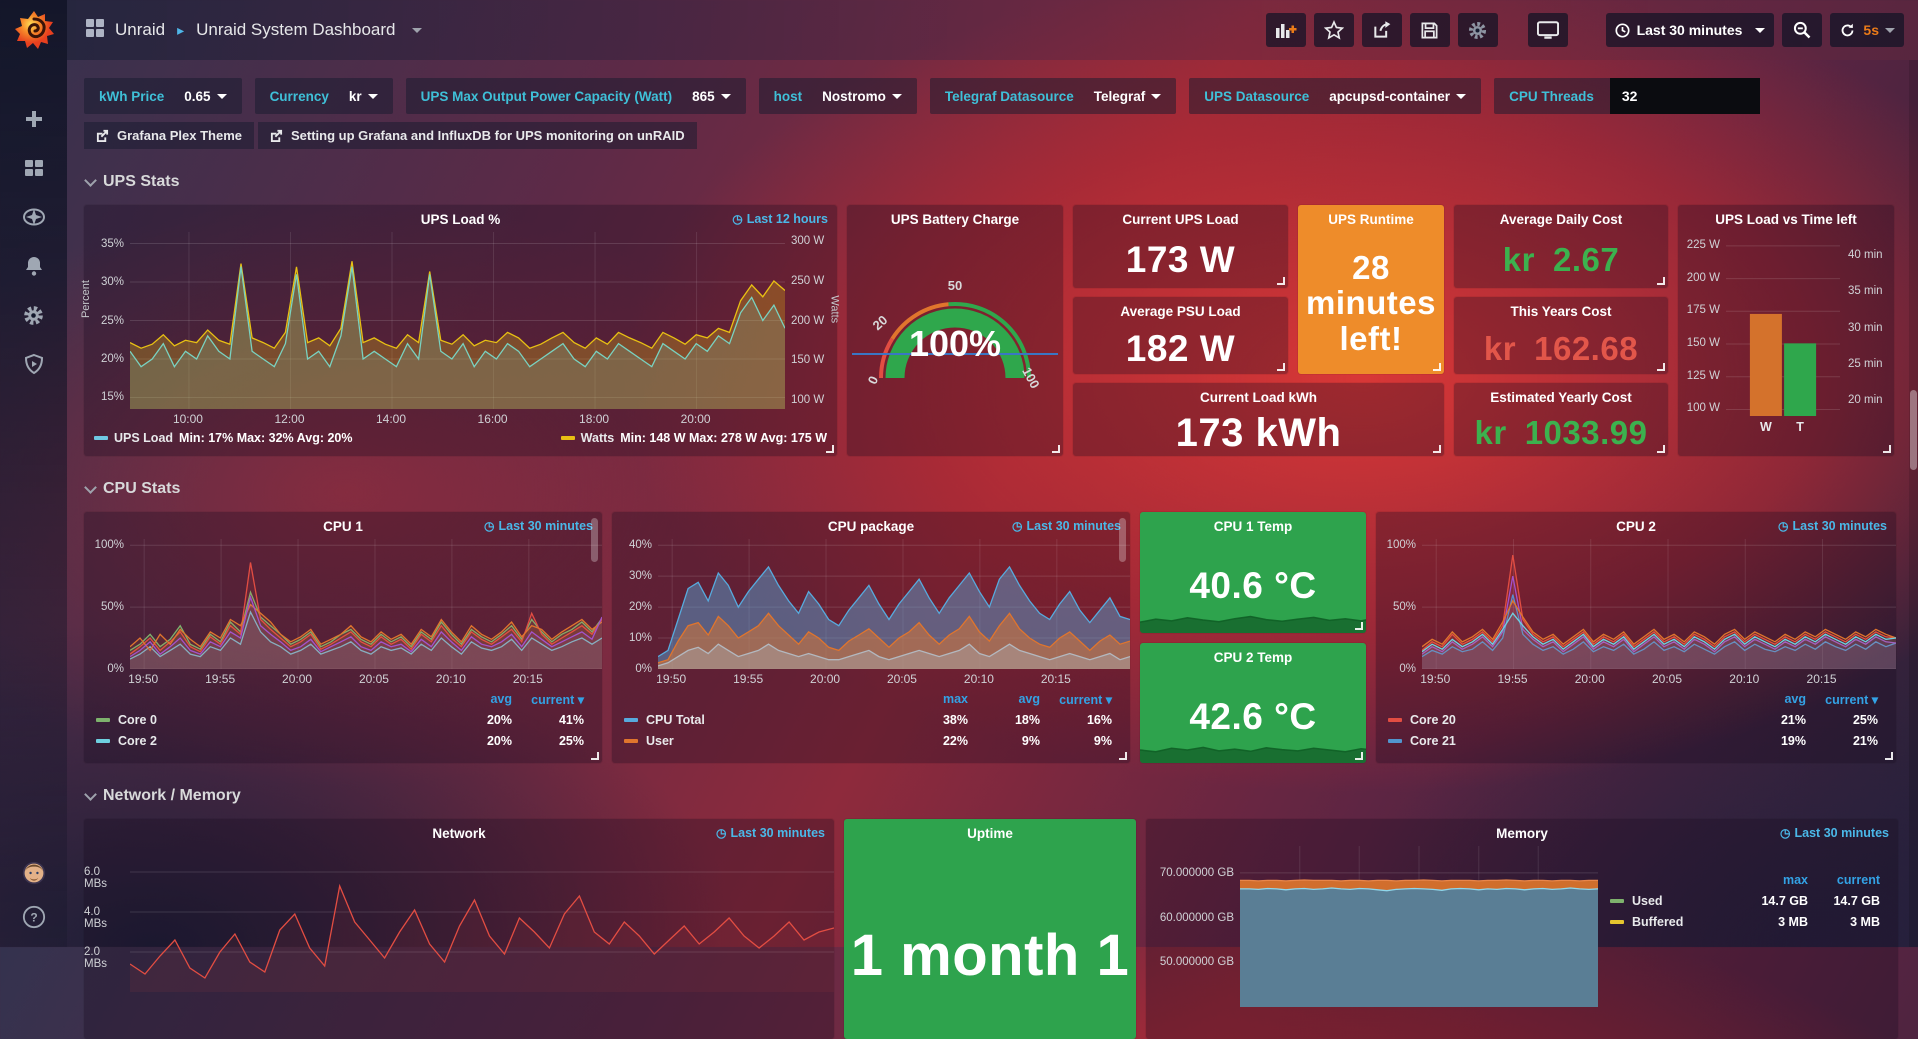  I want to click on settings-icon, so click(1478, 30).